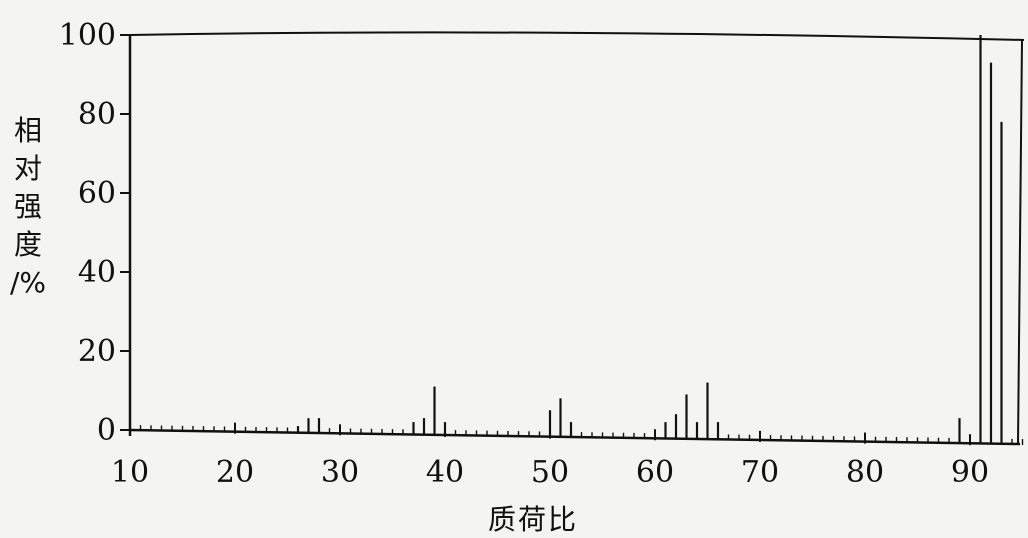 The height and width of the screenshot is (538, 1028). I want to click on y-tick-label: 40, so click(97, 272).